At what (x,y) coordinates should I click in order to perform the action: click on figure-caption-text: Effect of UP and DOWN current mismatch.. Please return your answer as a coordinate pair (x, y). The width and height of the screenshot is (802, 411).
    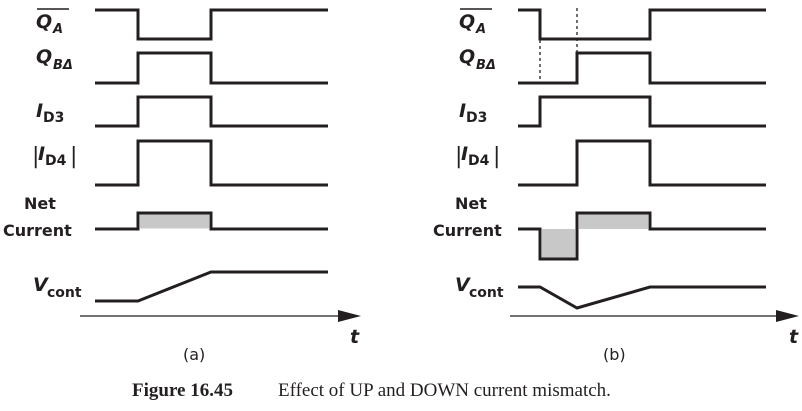
    Looking at the image, I should click on (444, 390).